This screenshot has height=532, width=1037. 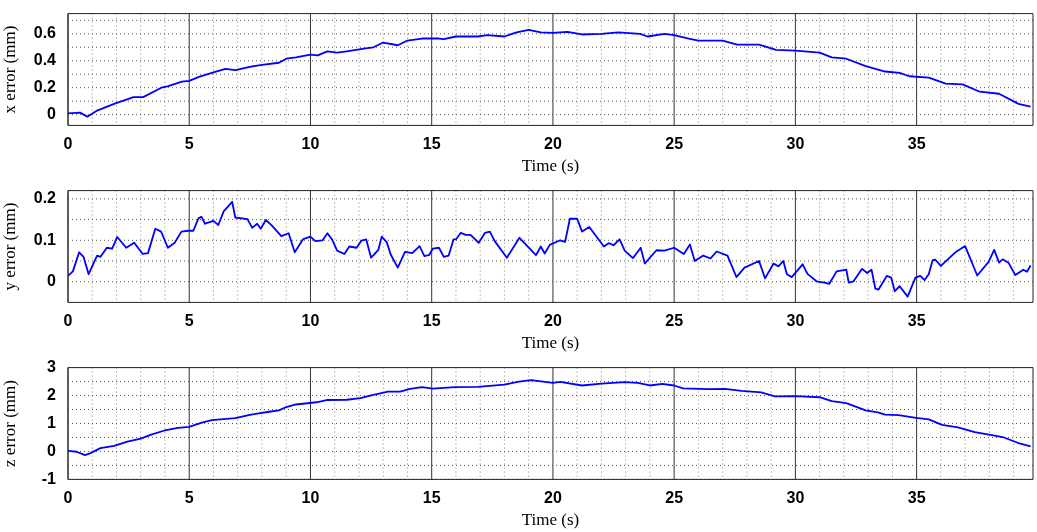 What do you see at coordinates (52, 394) in the screenshot?
I see `y-tick-label: 2` at bounding box center [52, 394].